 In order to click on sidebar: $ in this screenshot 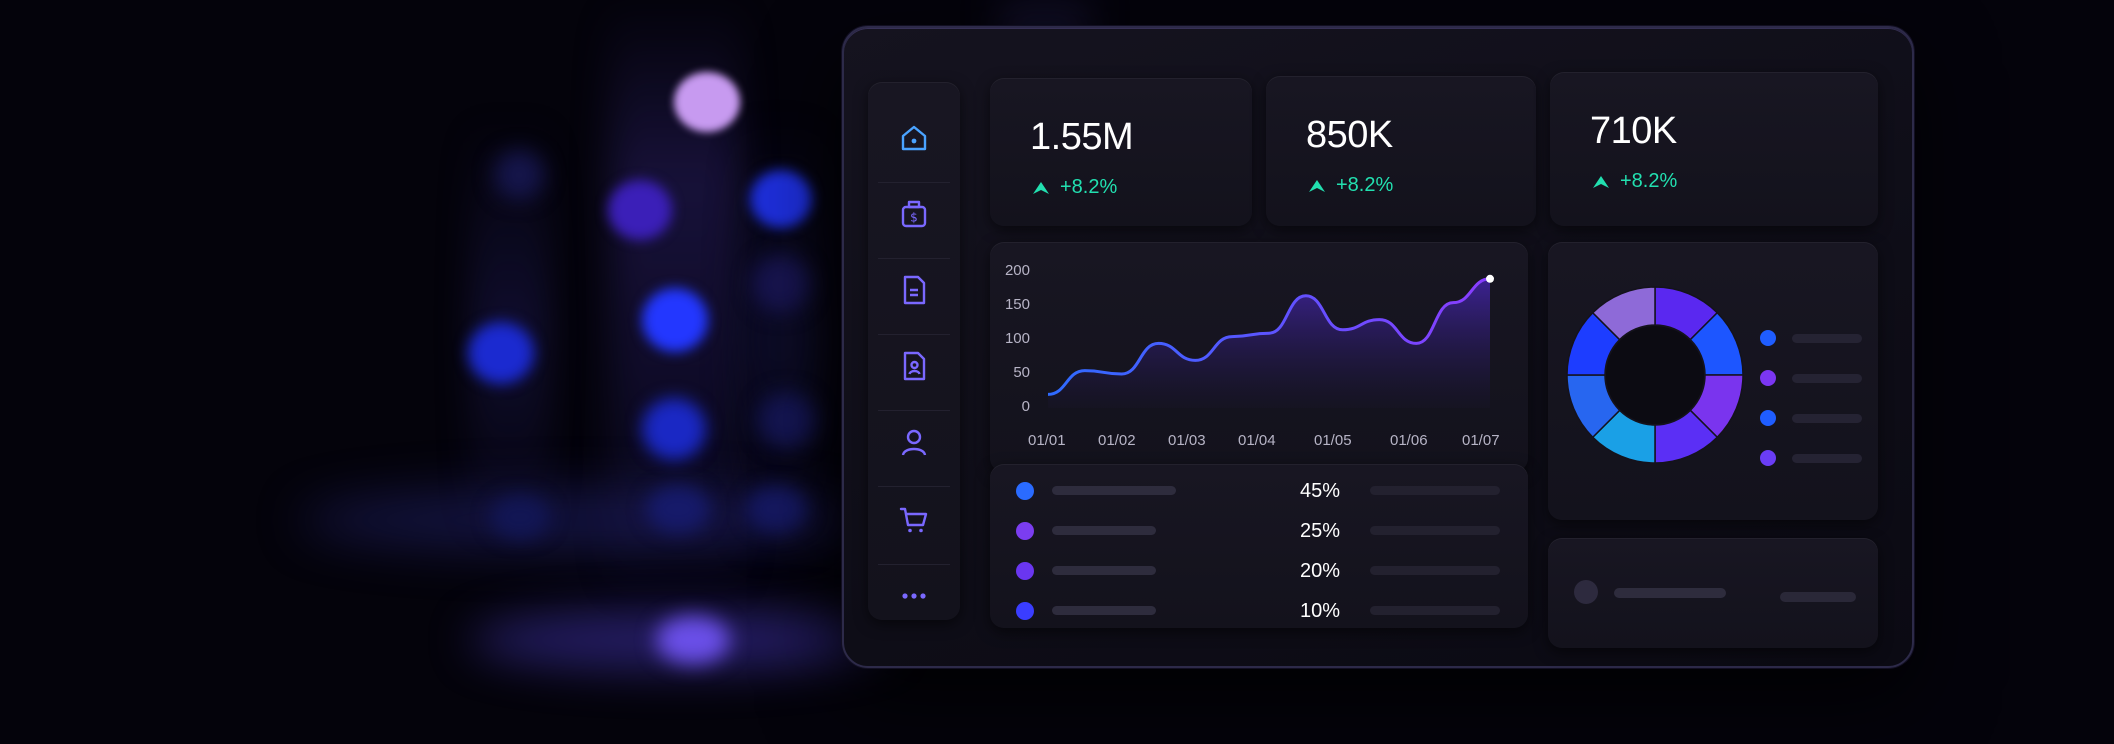, I will do `click(914, 351)`.